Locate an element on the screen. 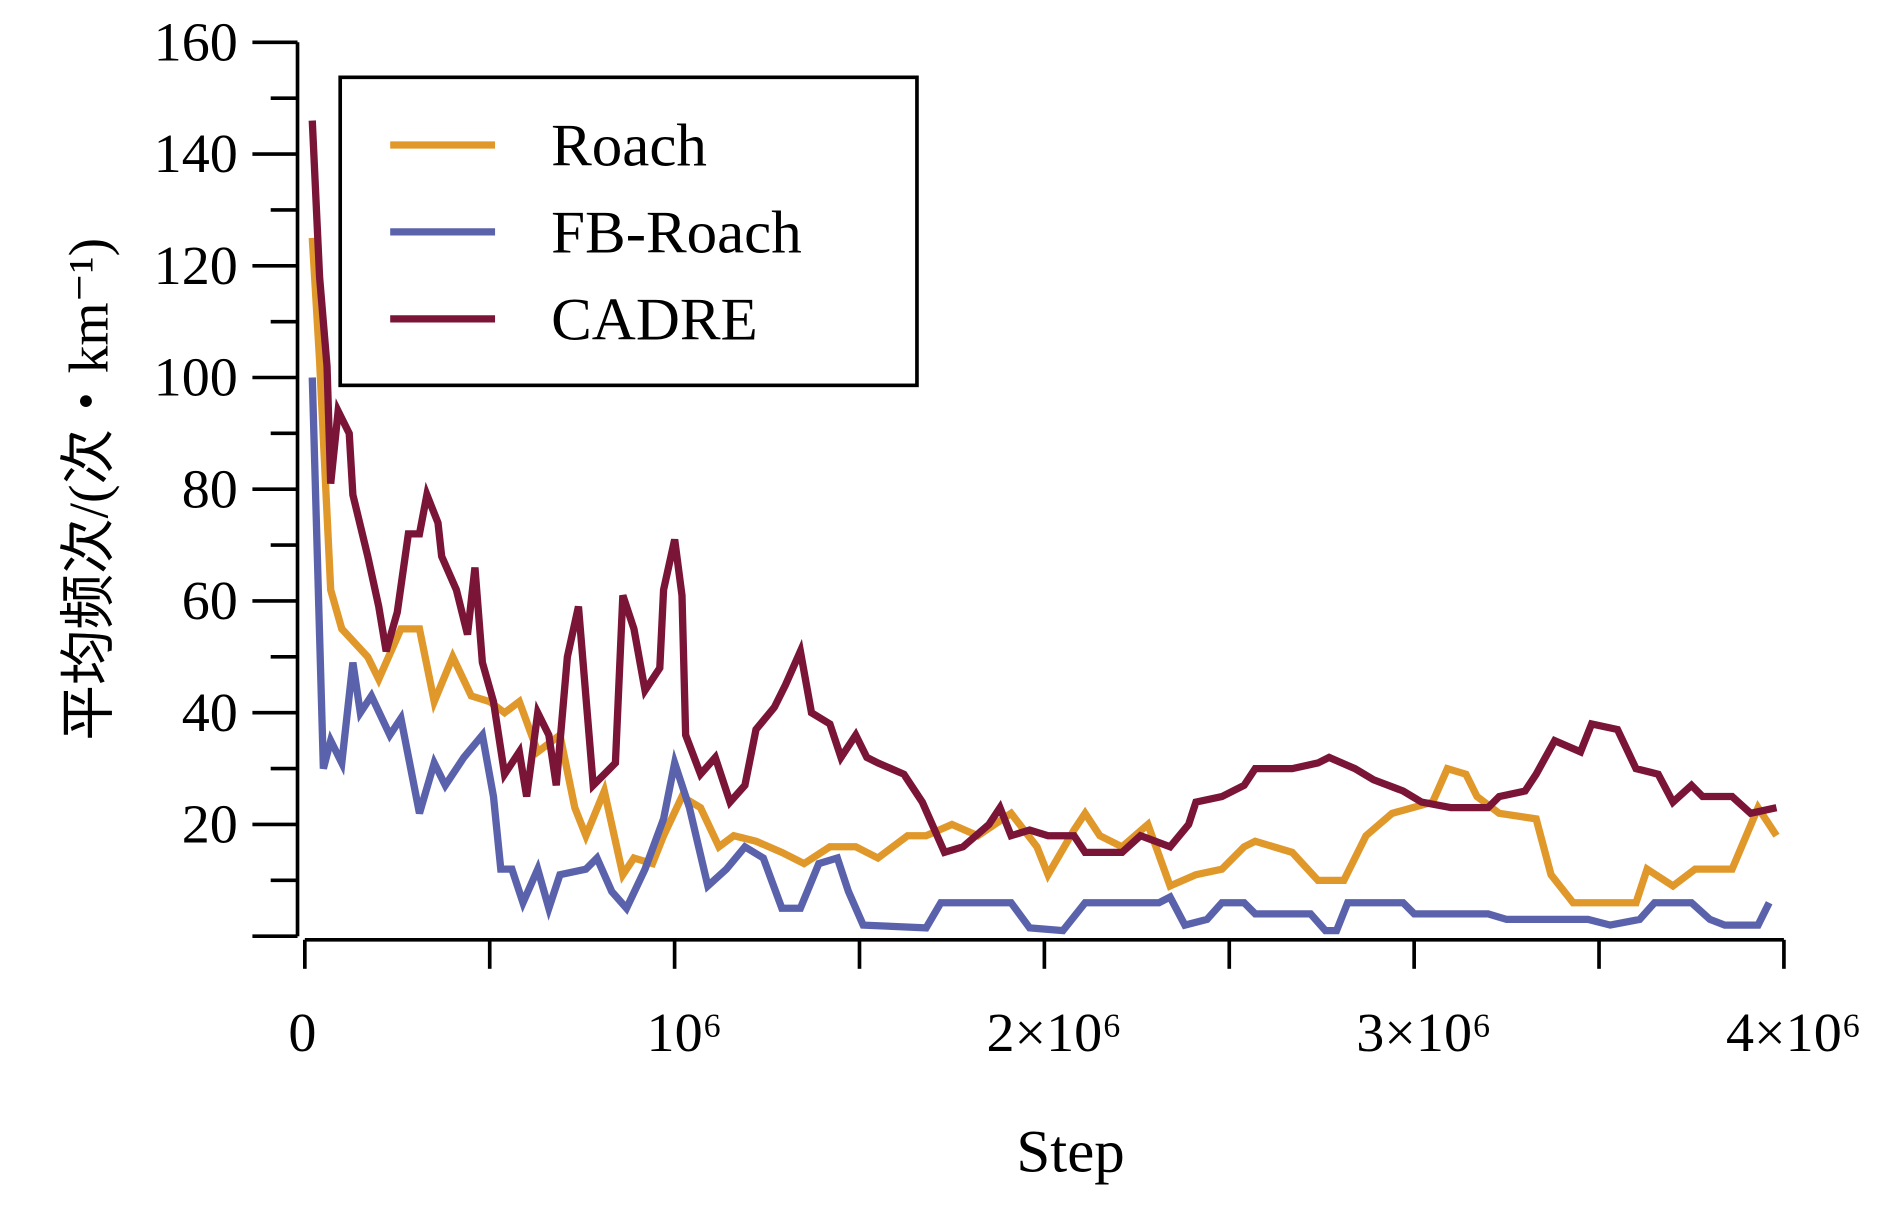 The height and width of the screenshot is (1208, 1890). y-tick-label: 160 is located at coordinates (196, 43).